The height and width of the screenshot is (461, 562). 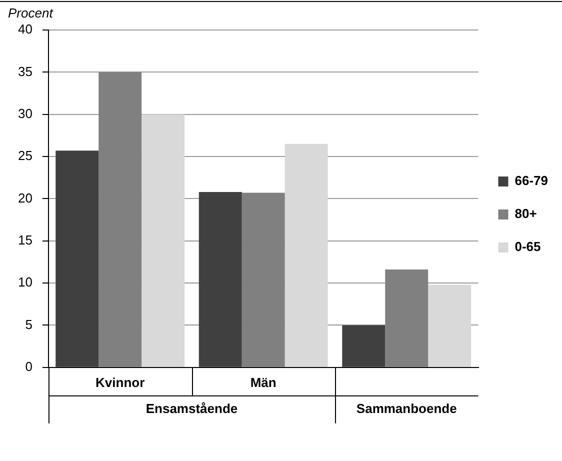 I want to click on text: Sammanboende, so click(x=406, y=408).